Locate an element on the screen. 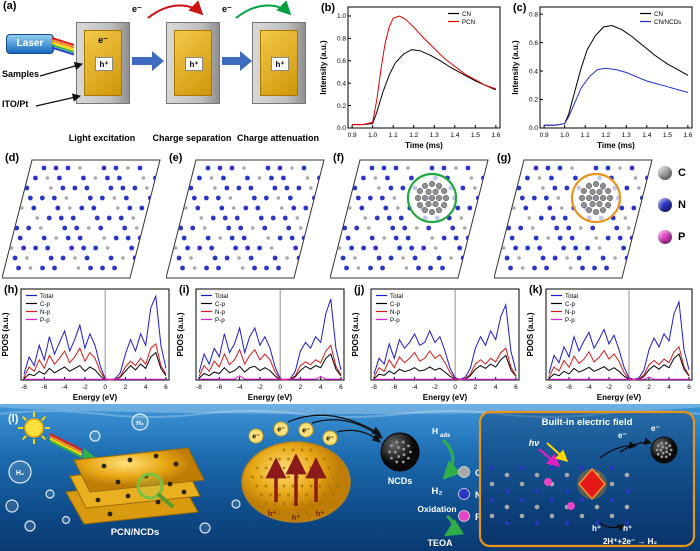 Image resolution: width=700 pixels, height=551 pixels. h2-evolution-arrow is located at coordinates (451, 459).